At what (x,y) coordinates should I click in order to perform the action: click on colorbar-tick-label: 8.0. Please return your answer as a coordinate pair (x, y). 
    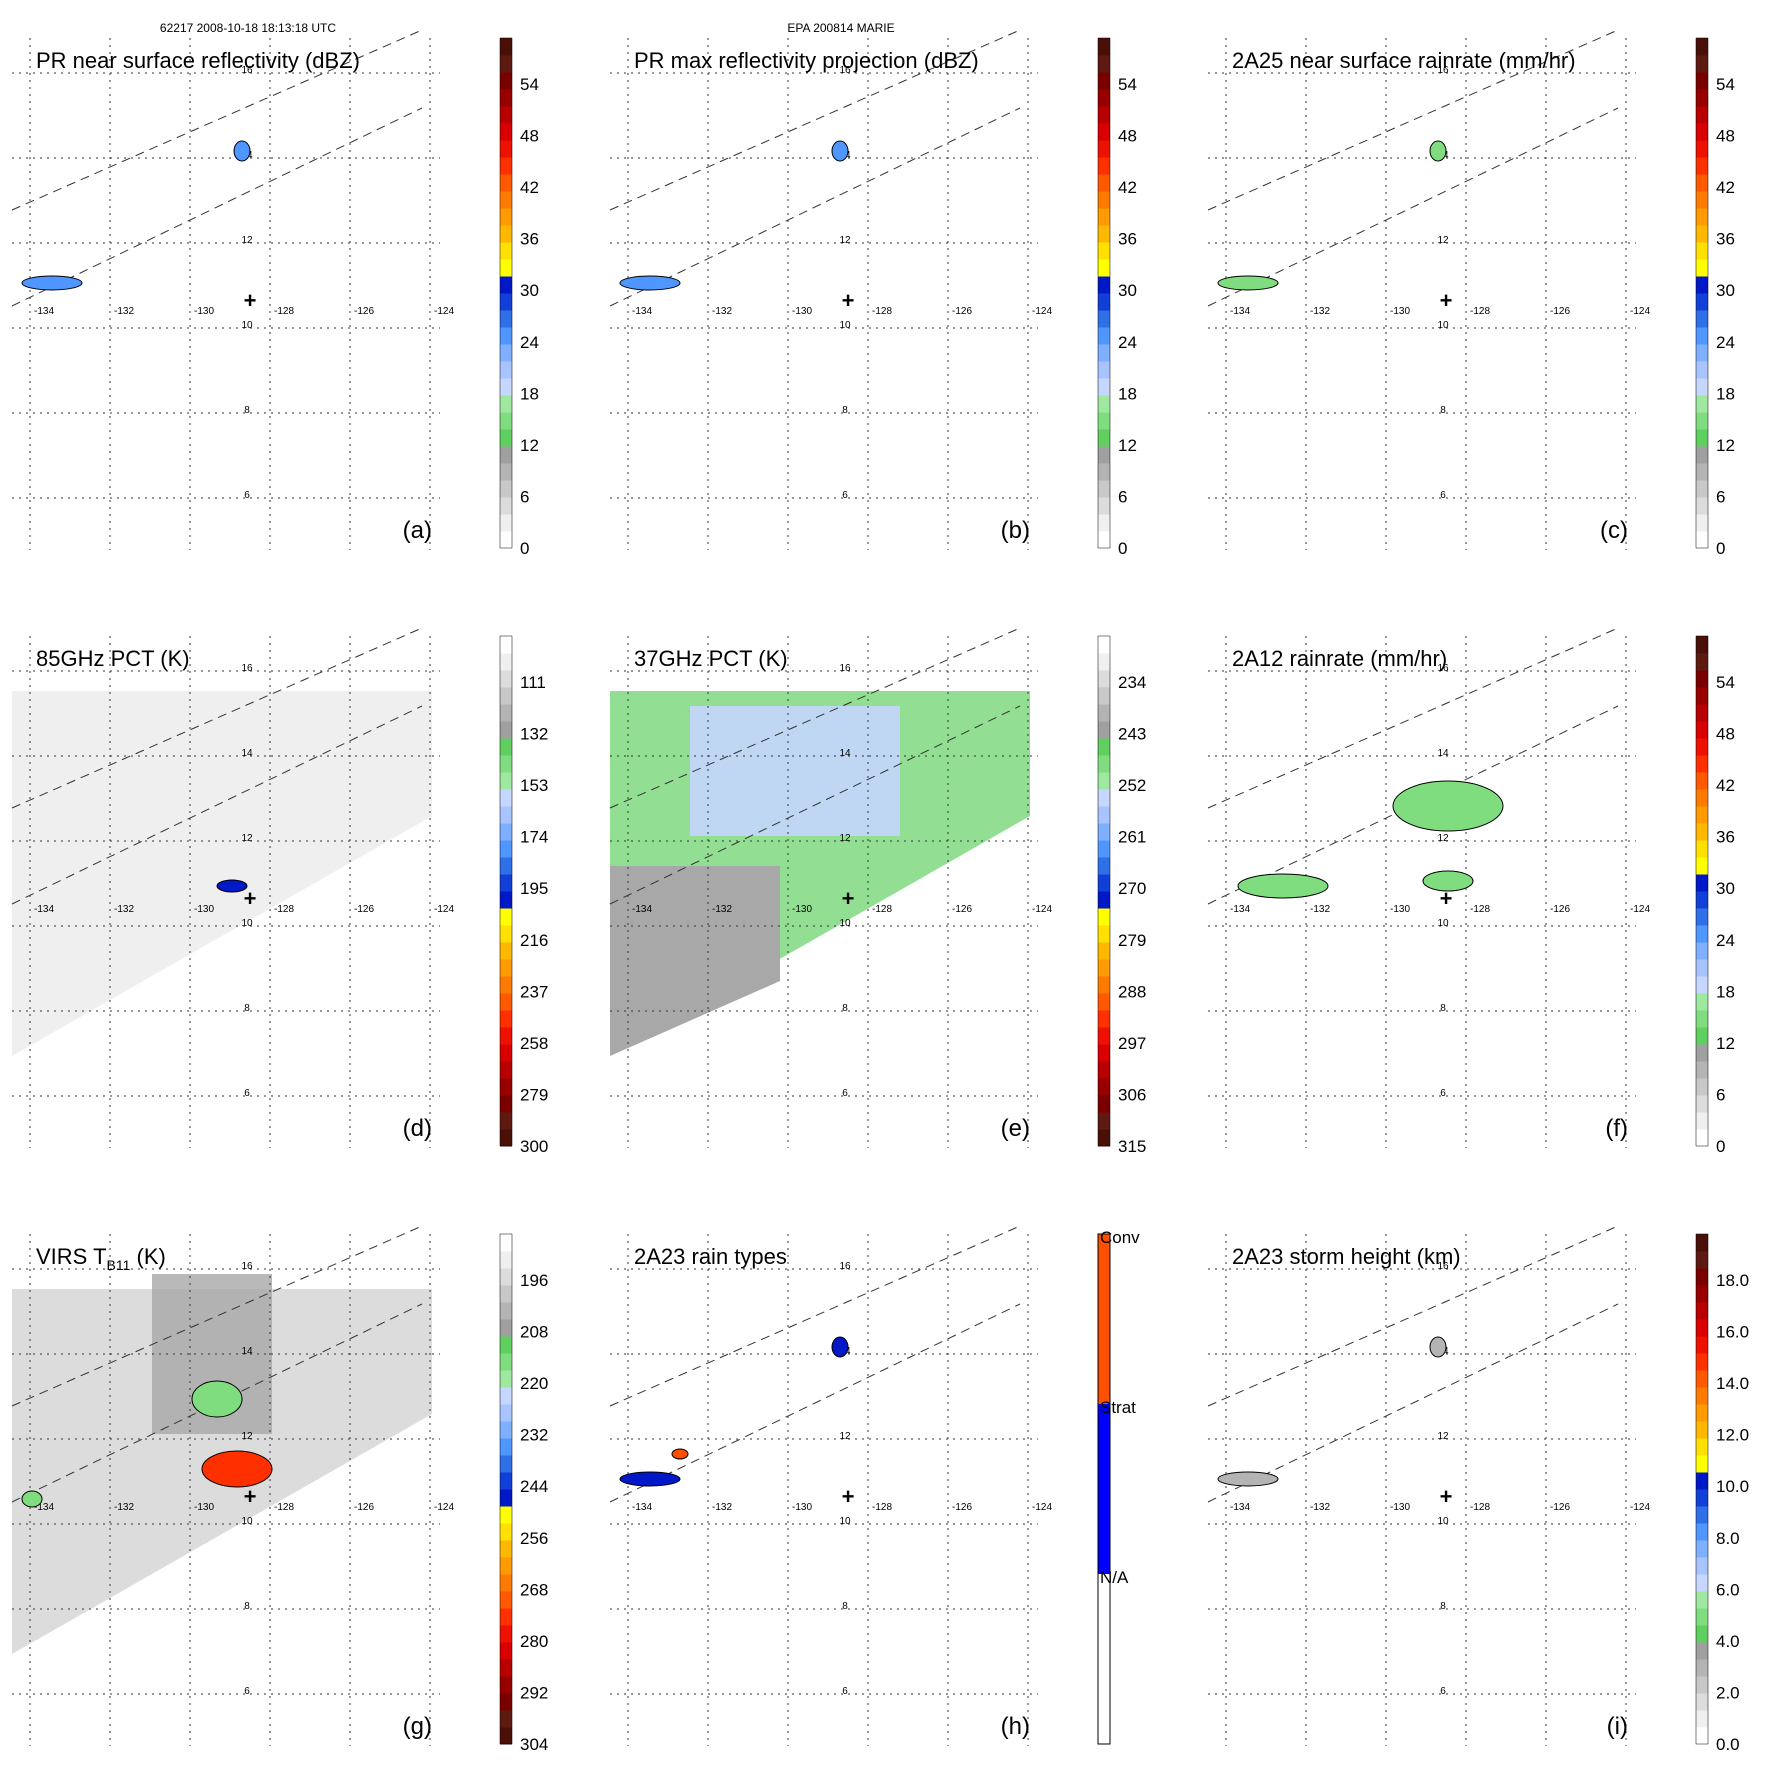
    Looking at the image, I should click on (1728, 1538).